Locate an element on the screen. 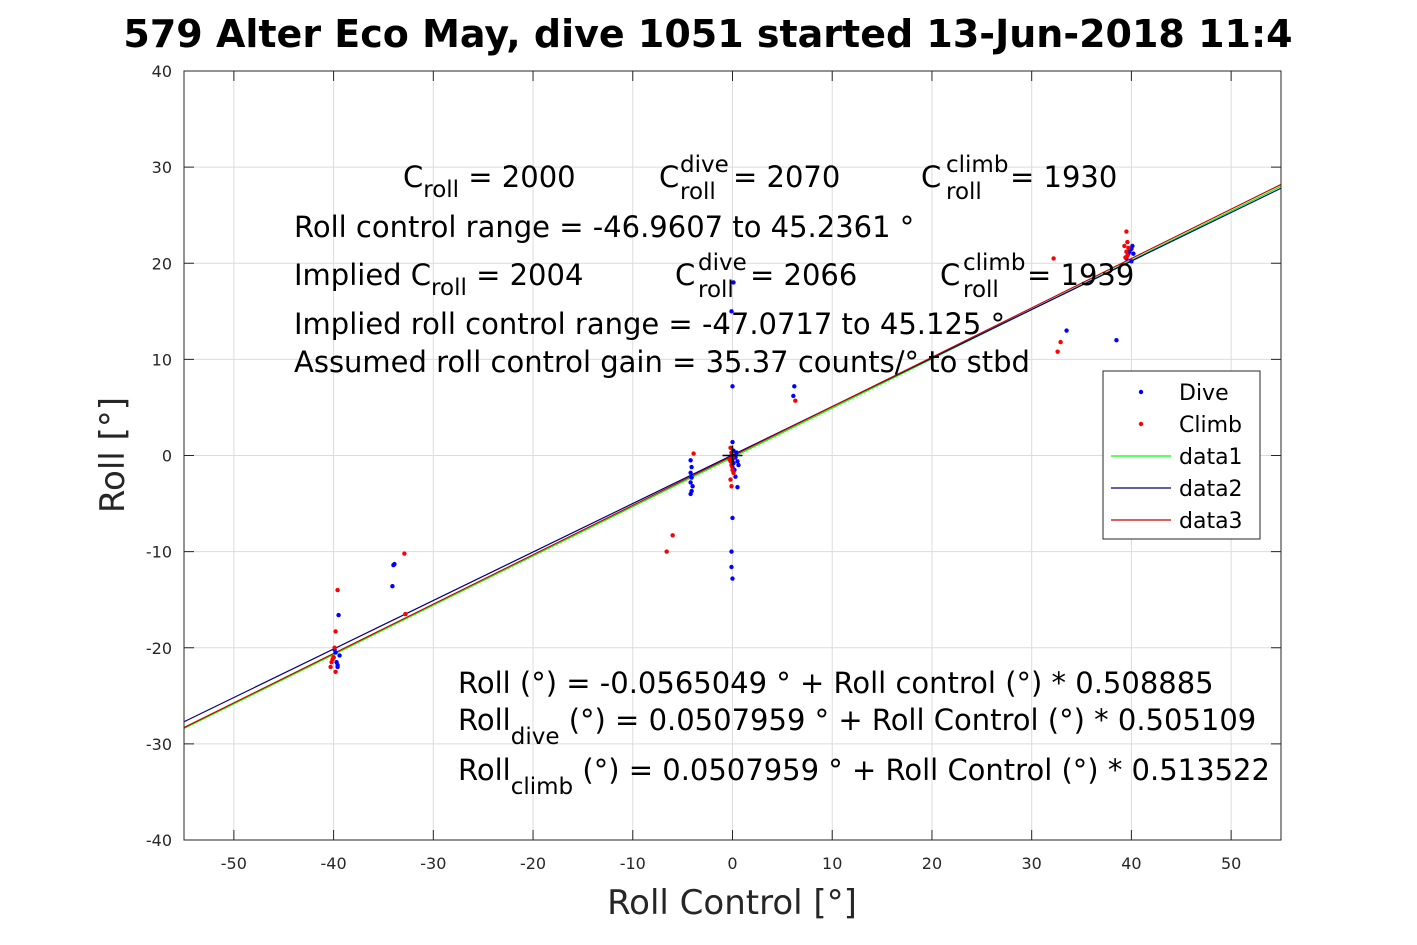 The image size is (1417, 945). y-tick-label: 40 is located at coordinates (162, 71).